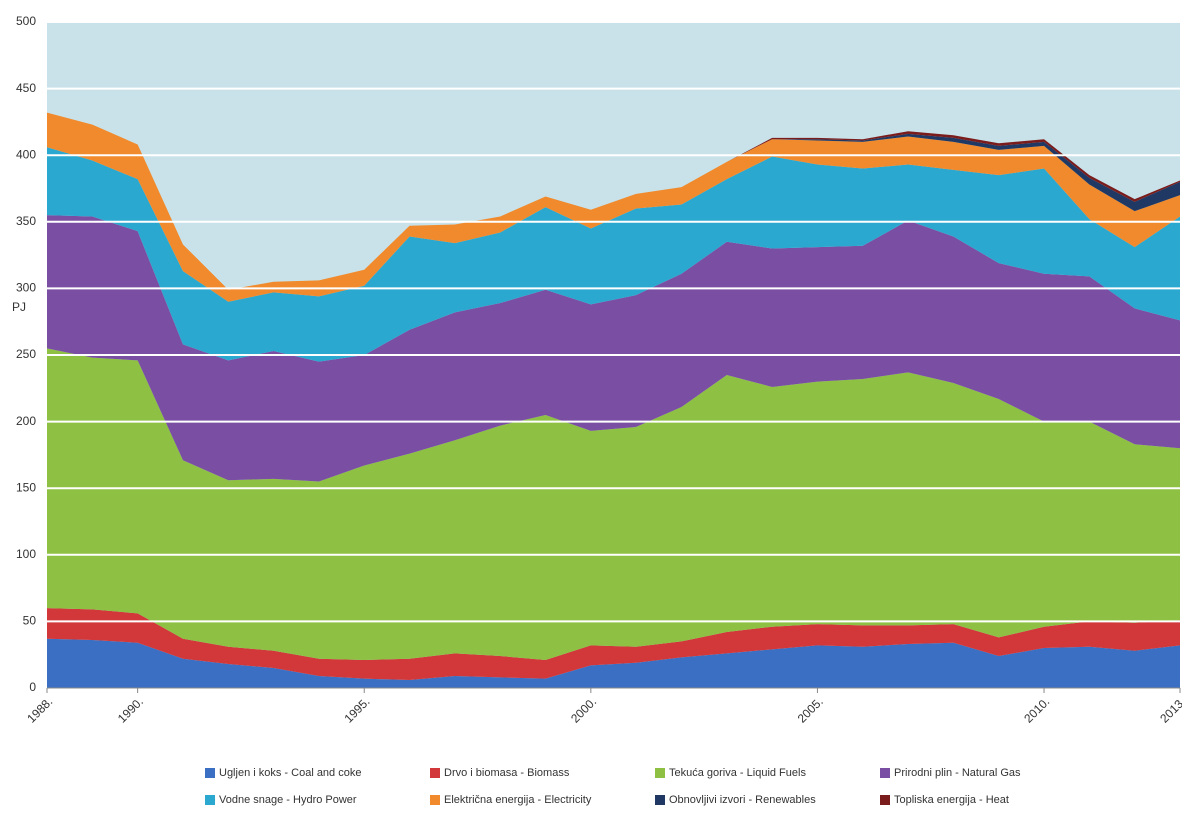 This screenshot has height=816, width=1182. Describe the element at coordinates (26, 21) in the screenshot. I see `y-tick-label: 500` at that location.